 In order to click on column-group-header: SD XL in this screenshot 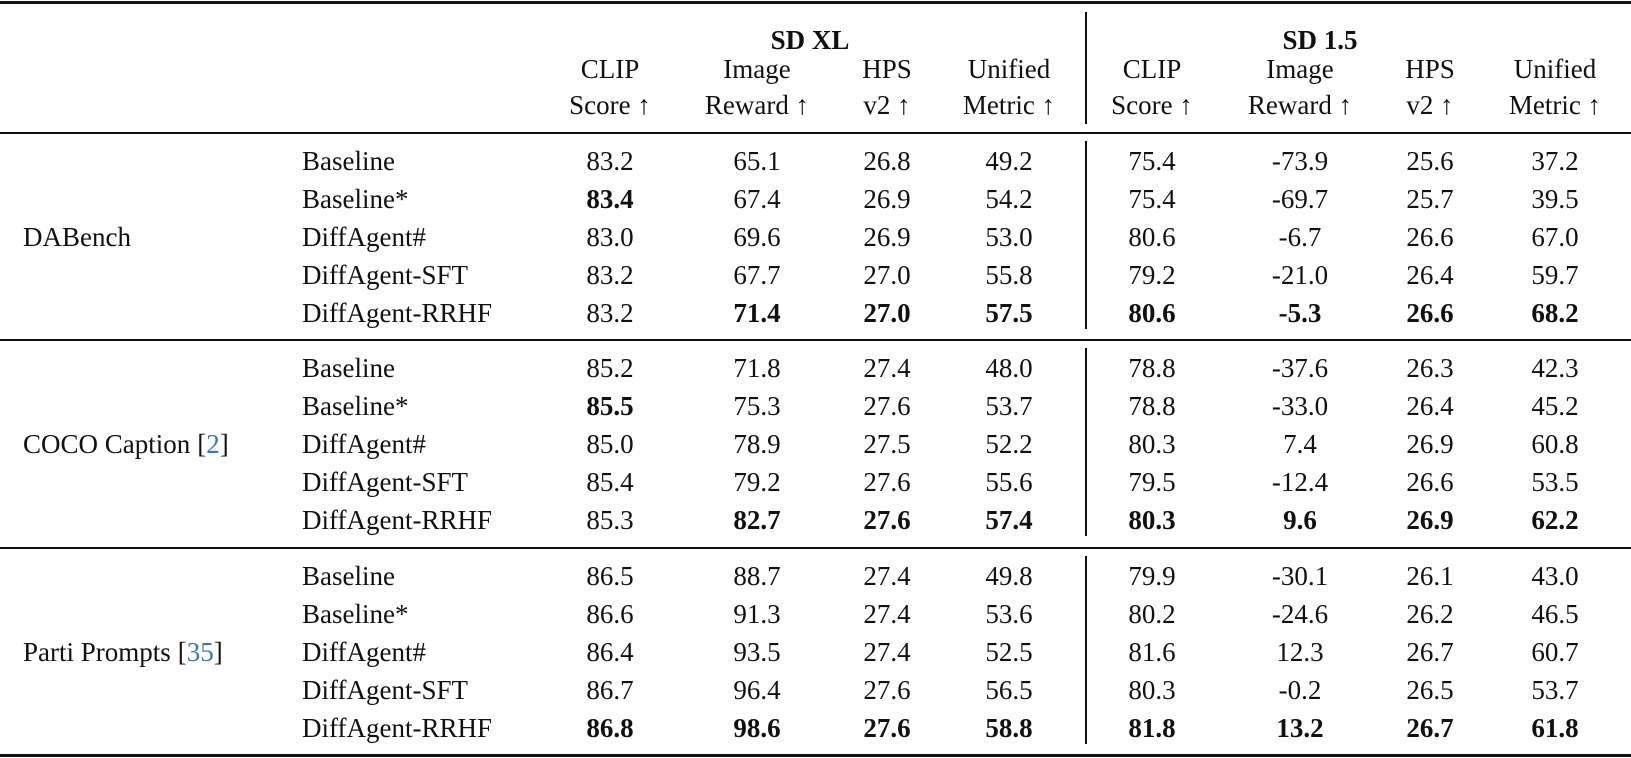, I will do `click(810, 40)`.